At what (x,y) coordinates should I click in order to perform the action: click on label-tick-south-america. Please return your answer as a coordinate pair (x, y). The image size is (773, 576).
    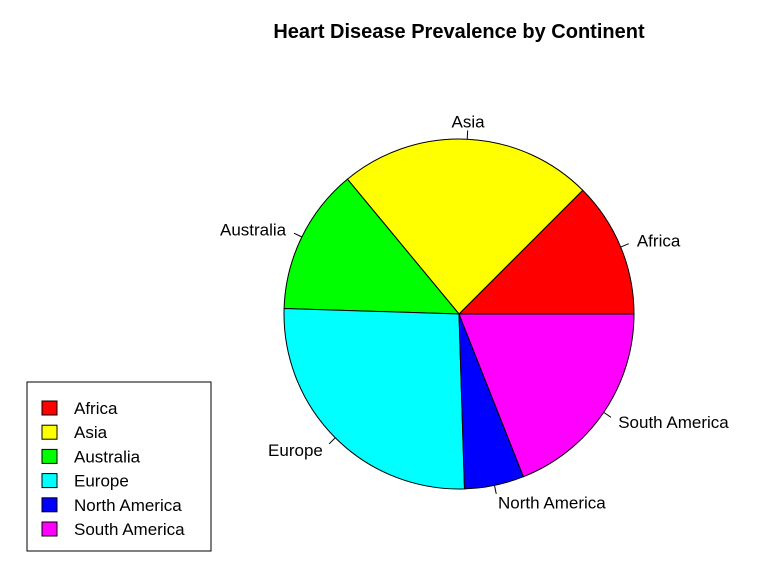
    Looking at the image, I should click on (607, 414).